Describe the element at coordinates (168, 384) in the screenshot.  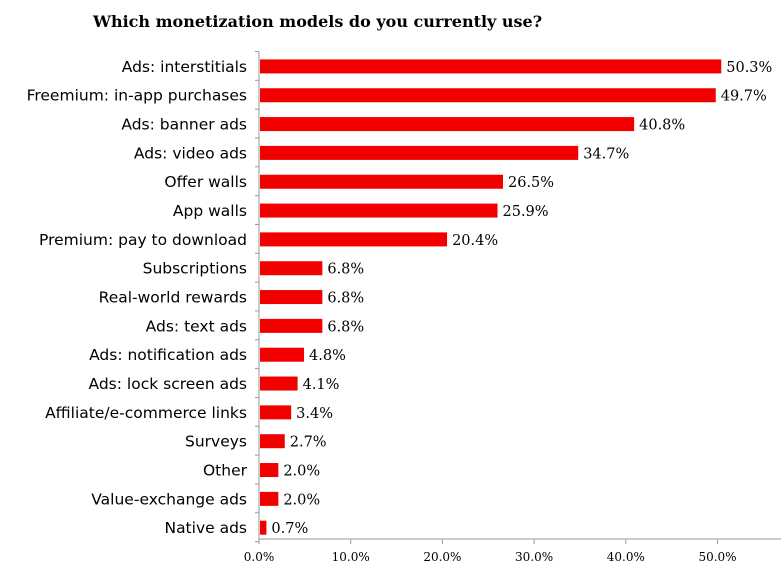
I see `category-label: Ads: lock screen ads` at that location.